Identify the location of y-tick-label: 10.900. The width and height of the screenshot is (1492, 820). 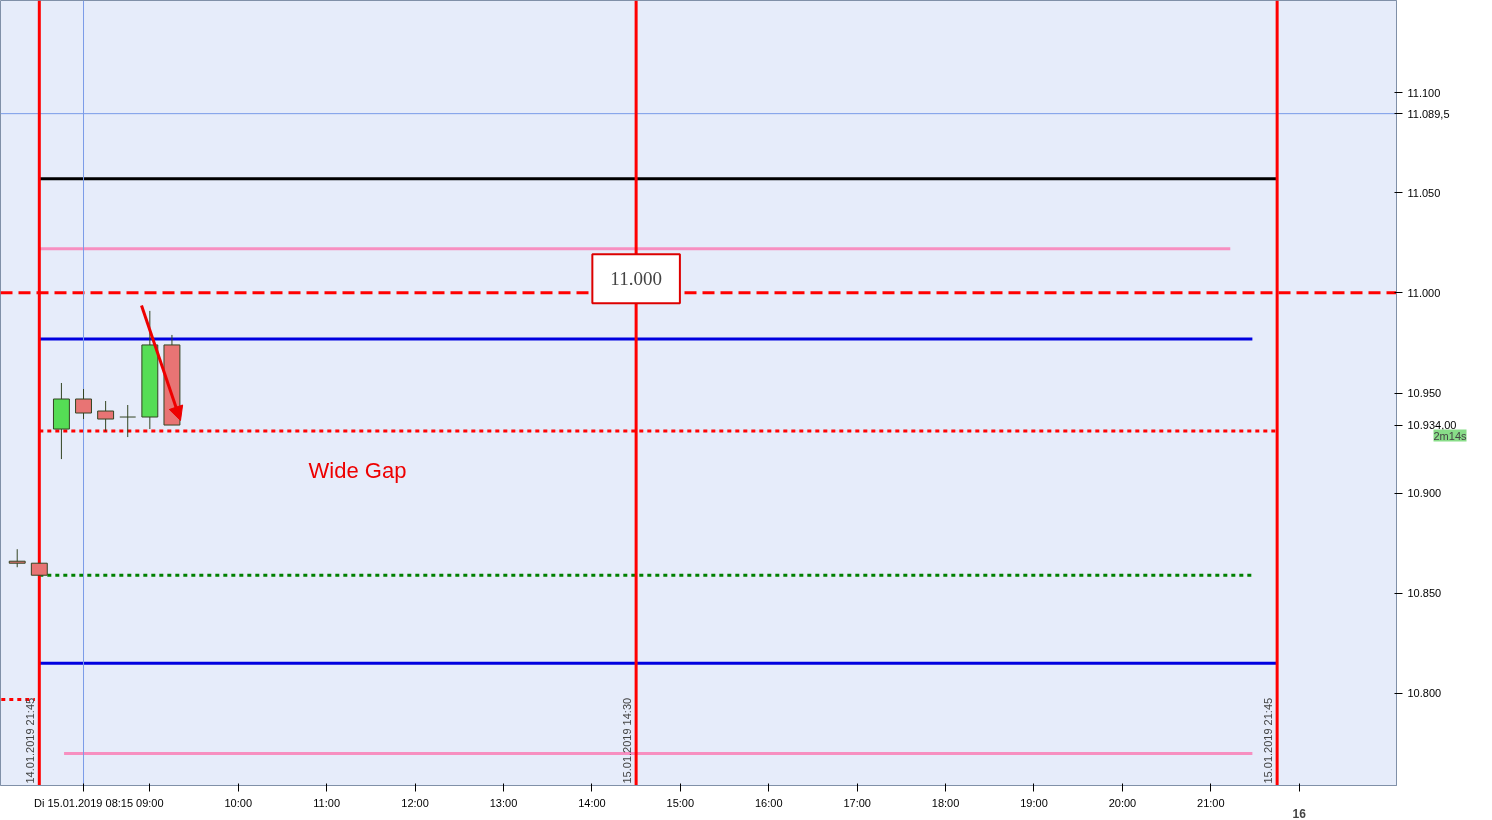
(1424, 493).